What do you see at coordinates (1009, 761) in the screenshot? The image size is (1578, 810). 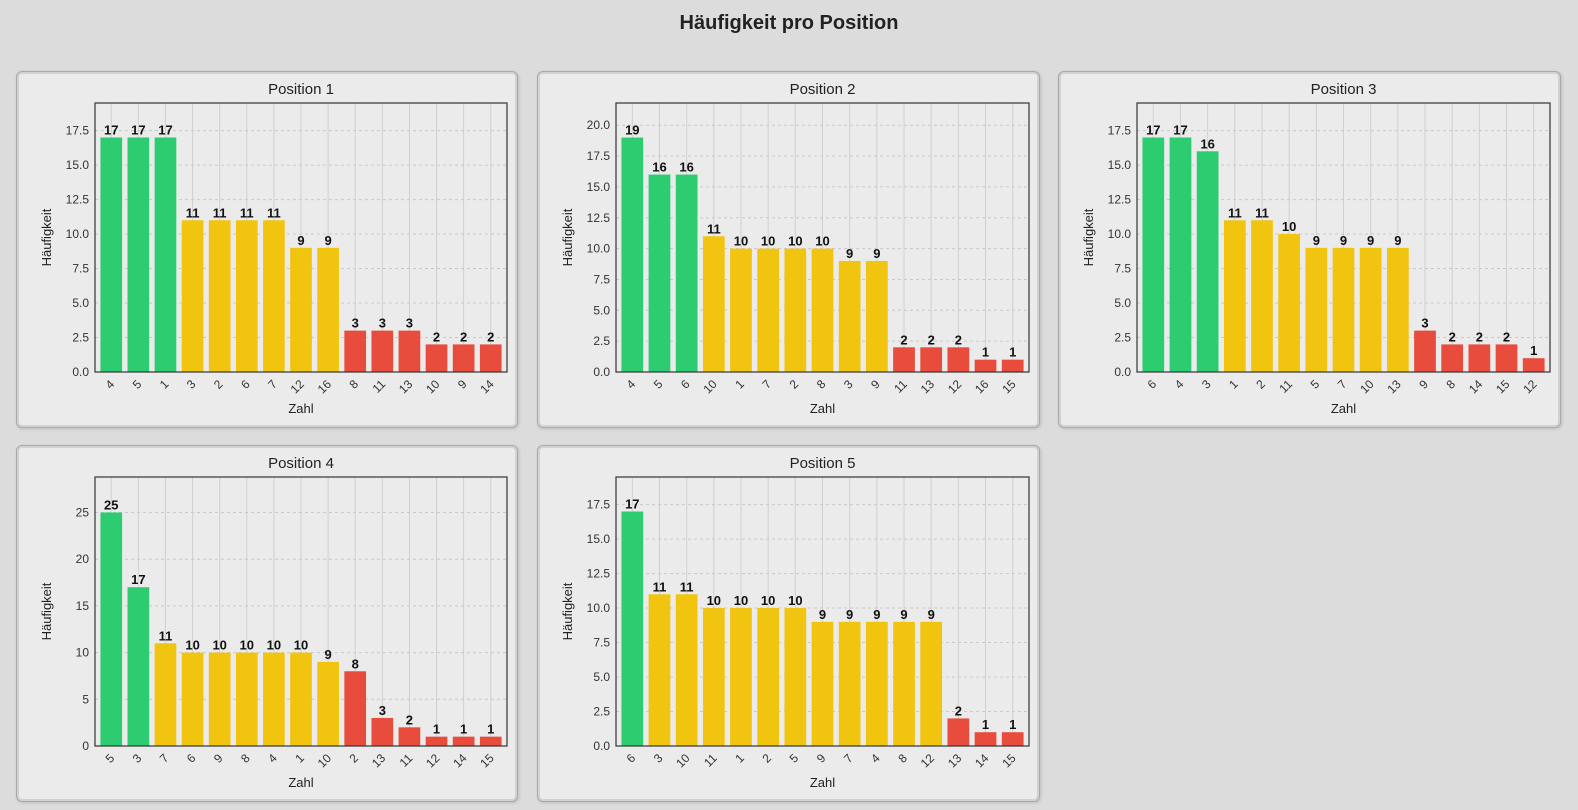 I see `x-tick-label: 15` at bounding box center [1009, 761].